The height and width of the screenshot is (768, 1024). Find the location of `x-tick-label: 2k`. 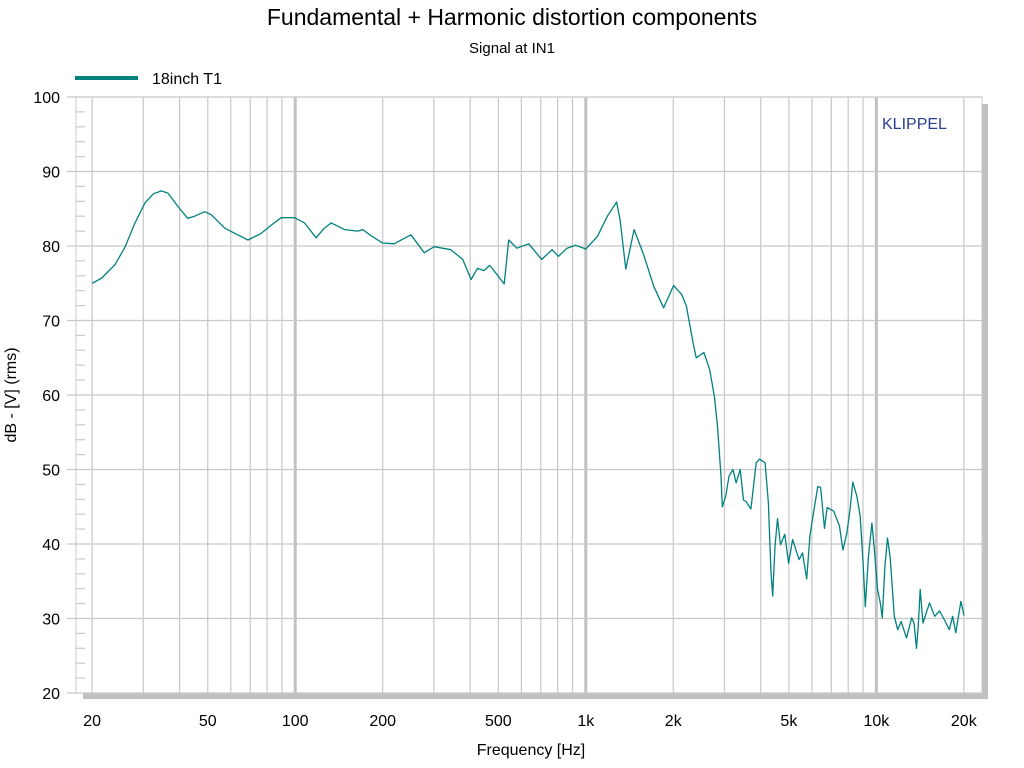

x-tick-label: 2k is located at coordinates (674, 721).